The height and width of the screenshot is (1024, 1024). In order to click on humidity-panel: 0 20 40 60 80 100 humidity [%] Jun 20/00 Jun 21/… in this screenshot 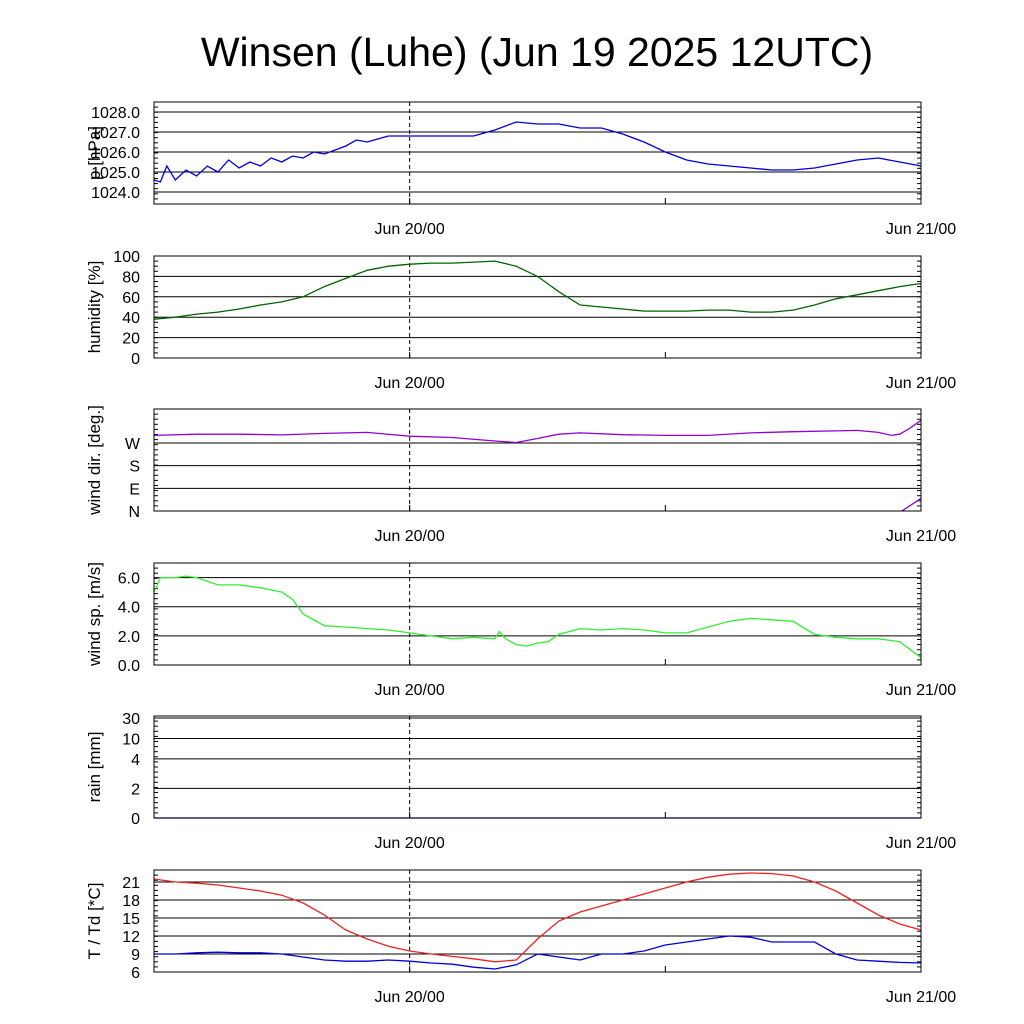, I will do `click(520, 320)`.